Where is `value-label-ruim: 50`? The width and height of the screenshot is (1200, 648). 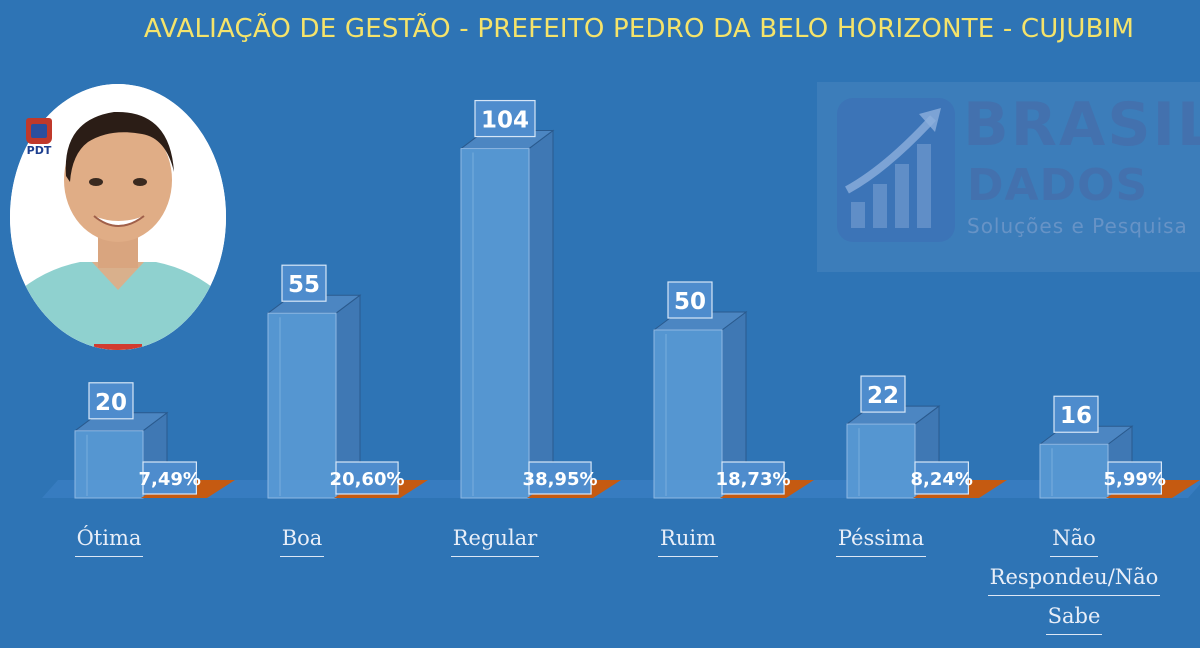 value-label-ruim: 50 is located at coordinates (690, 302).